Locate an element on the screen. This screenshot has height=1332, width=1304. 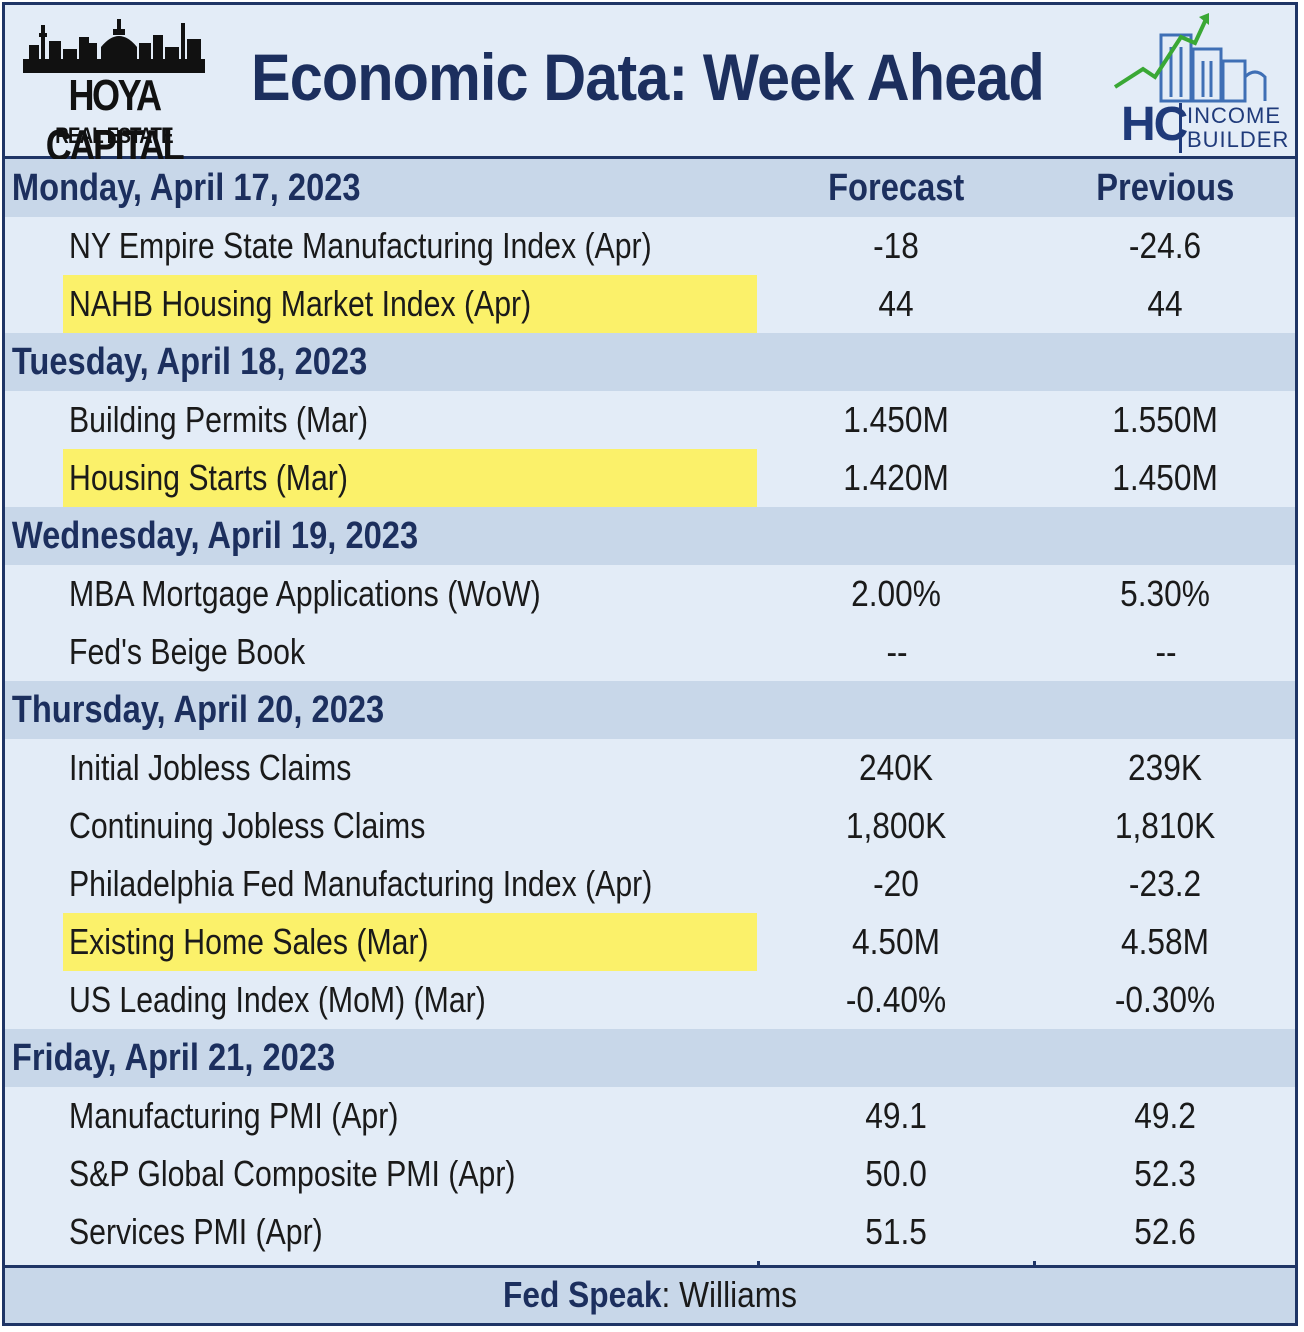
logo-divider is located at coordinates (1180, 128).